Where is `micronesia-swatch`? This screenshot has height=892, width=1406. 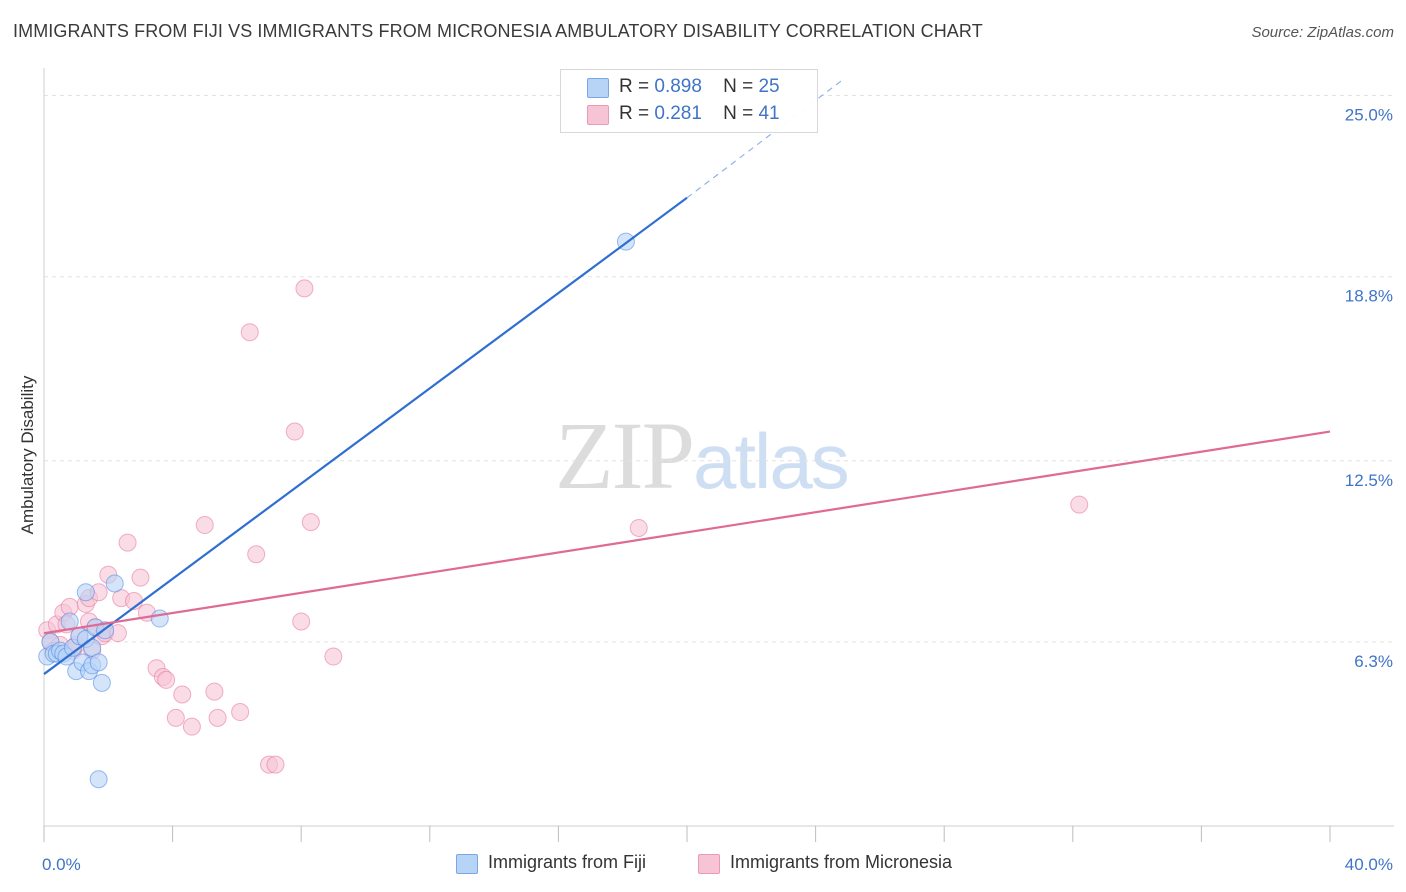 micronesia-swatch is located at coordinates (598, 115).